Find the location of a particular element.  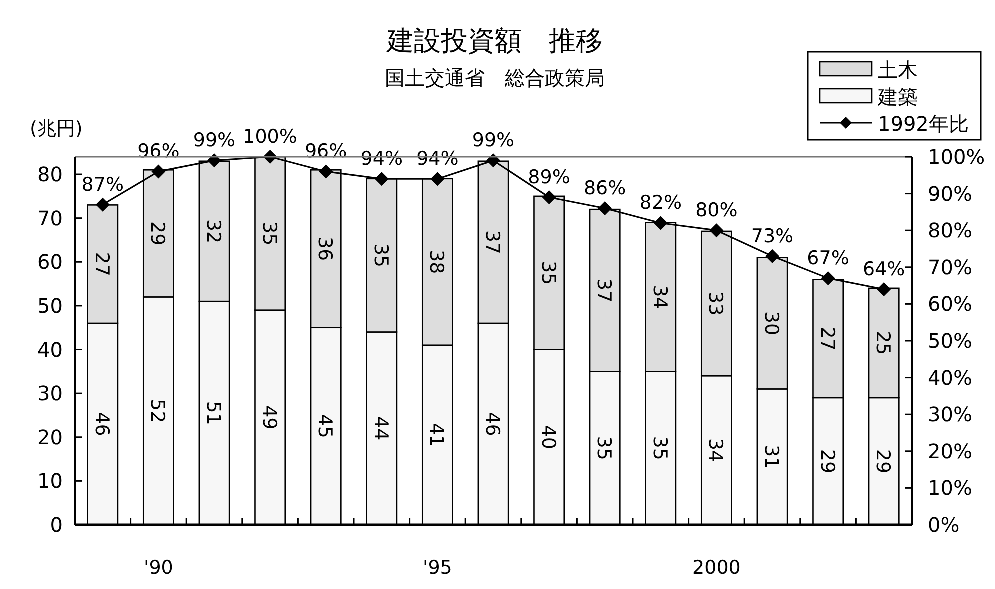

y2-tick-label: 100% is located at coordinates (957, 157).